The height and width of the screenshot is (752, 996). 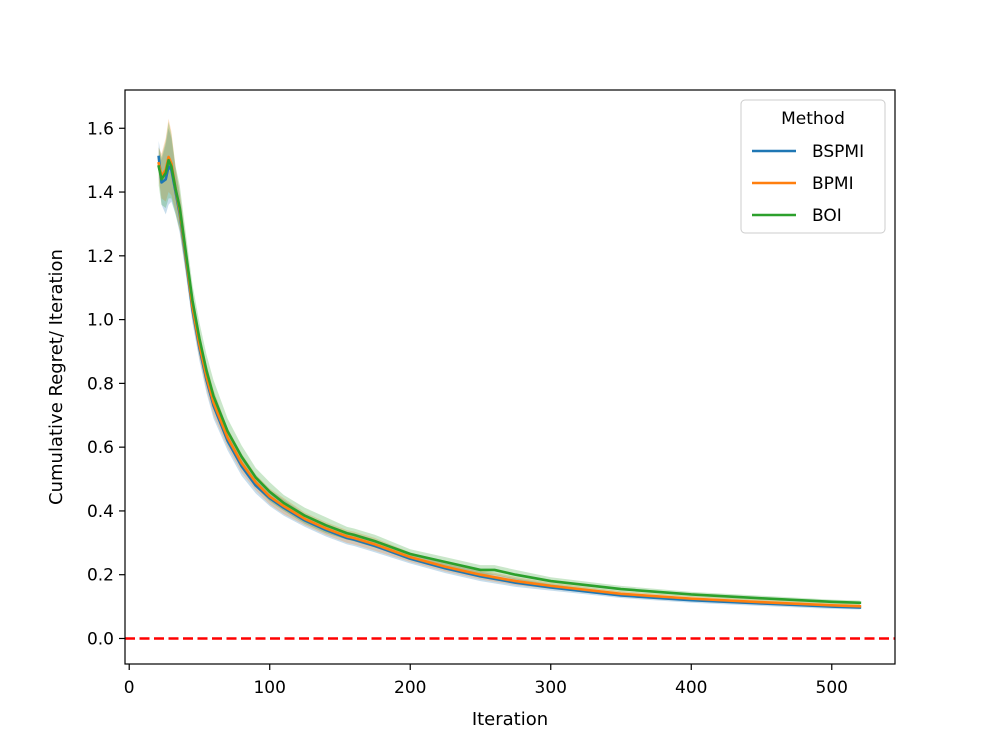 I want to click on x-axis-ticks: 0 100 200 300 400 500, so click(x=486, y=681).